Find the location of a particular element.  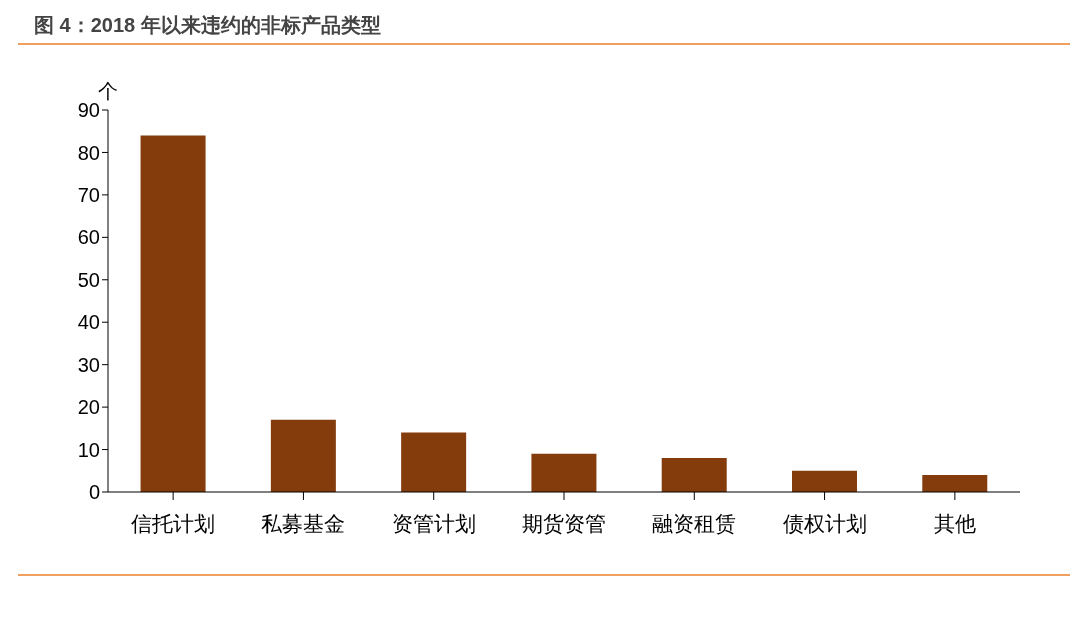

x-tick-label: 其他 is located at coordinates (954, 523).